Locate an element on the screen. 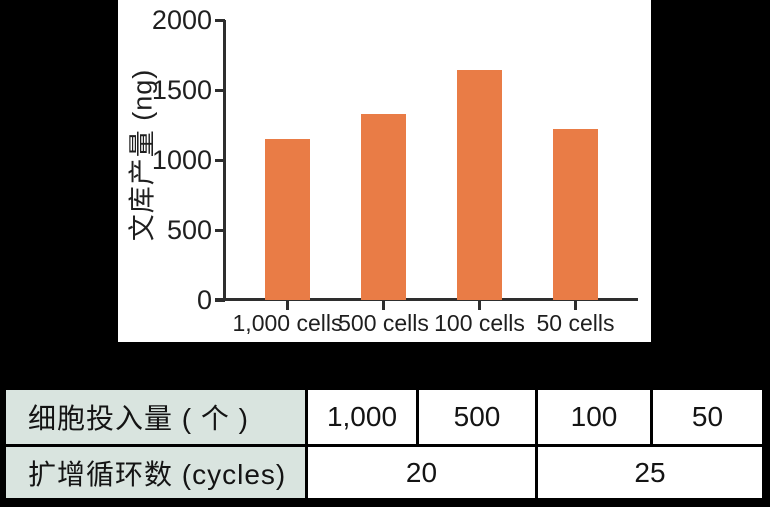  y-tick-label: 1500 is located at coordinates (181, 90).